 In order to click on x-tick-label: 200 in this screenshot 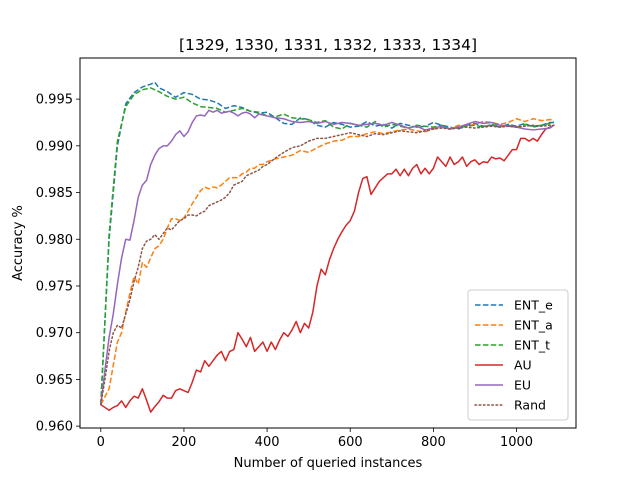, I will do `click(184, 442)`.